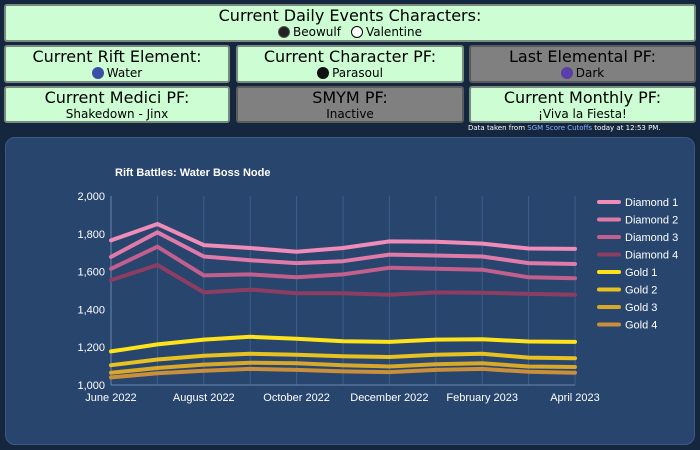 This screenshot has width=700, height=450. What do you see at coordinates (350, 97) in the screenshot?
I see `smym-pf-title: SMYM PF:` at bounding box center [350, 97].